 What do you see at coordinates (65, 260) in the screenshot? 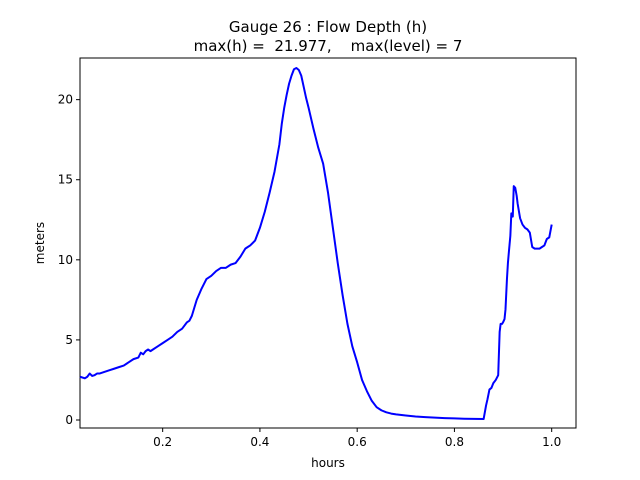
I see `y-tick-label: 10` at bounding box center [65, 260].